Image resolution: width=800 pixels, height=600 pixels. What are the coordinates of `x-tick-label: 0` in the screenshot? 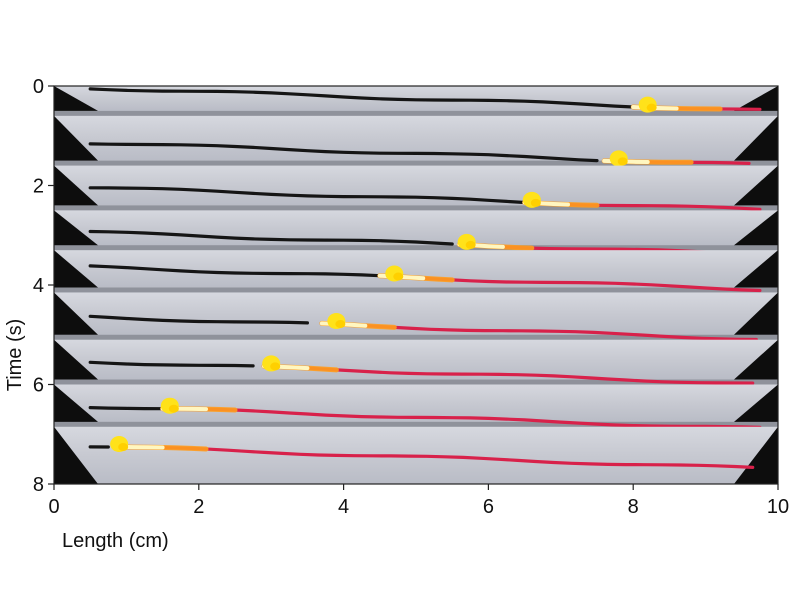 It's located at (53, 507).